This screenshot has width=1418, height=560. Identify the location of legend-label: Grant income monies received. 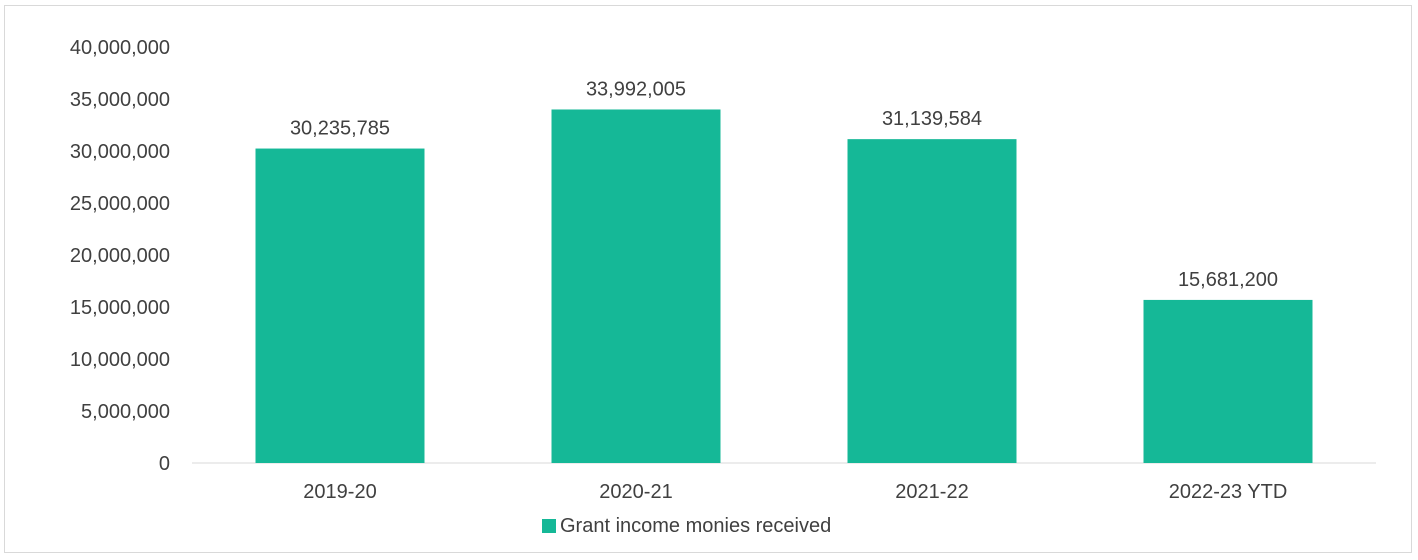
(695, 526).